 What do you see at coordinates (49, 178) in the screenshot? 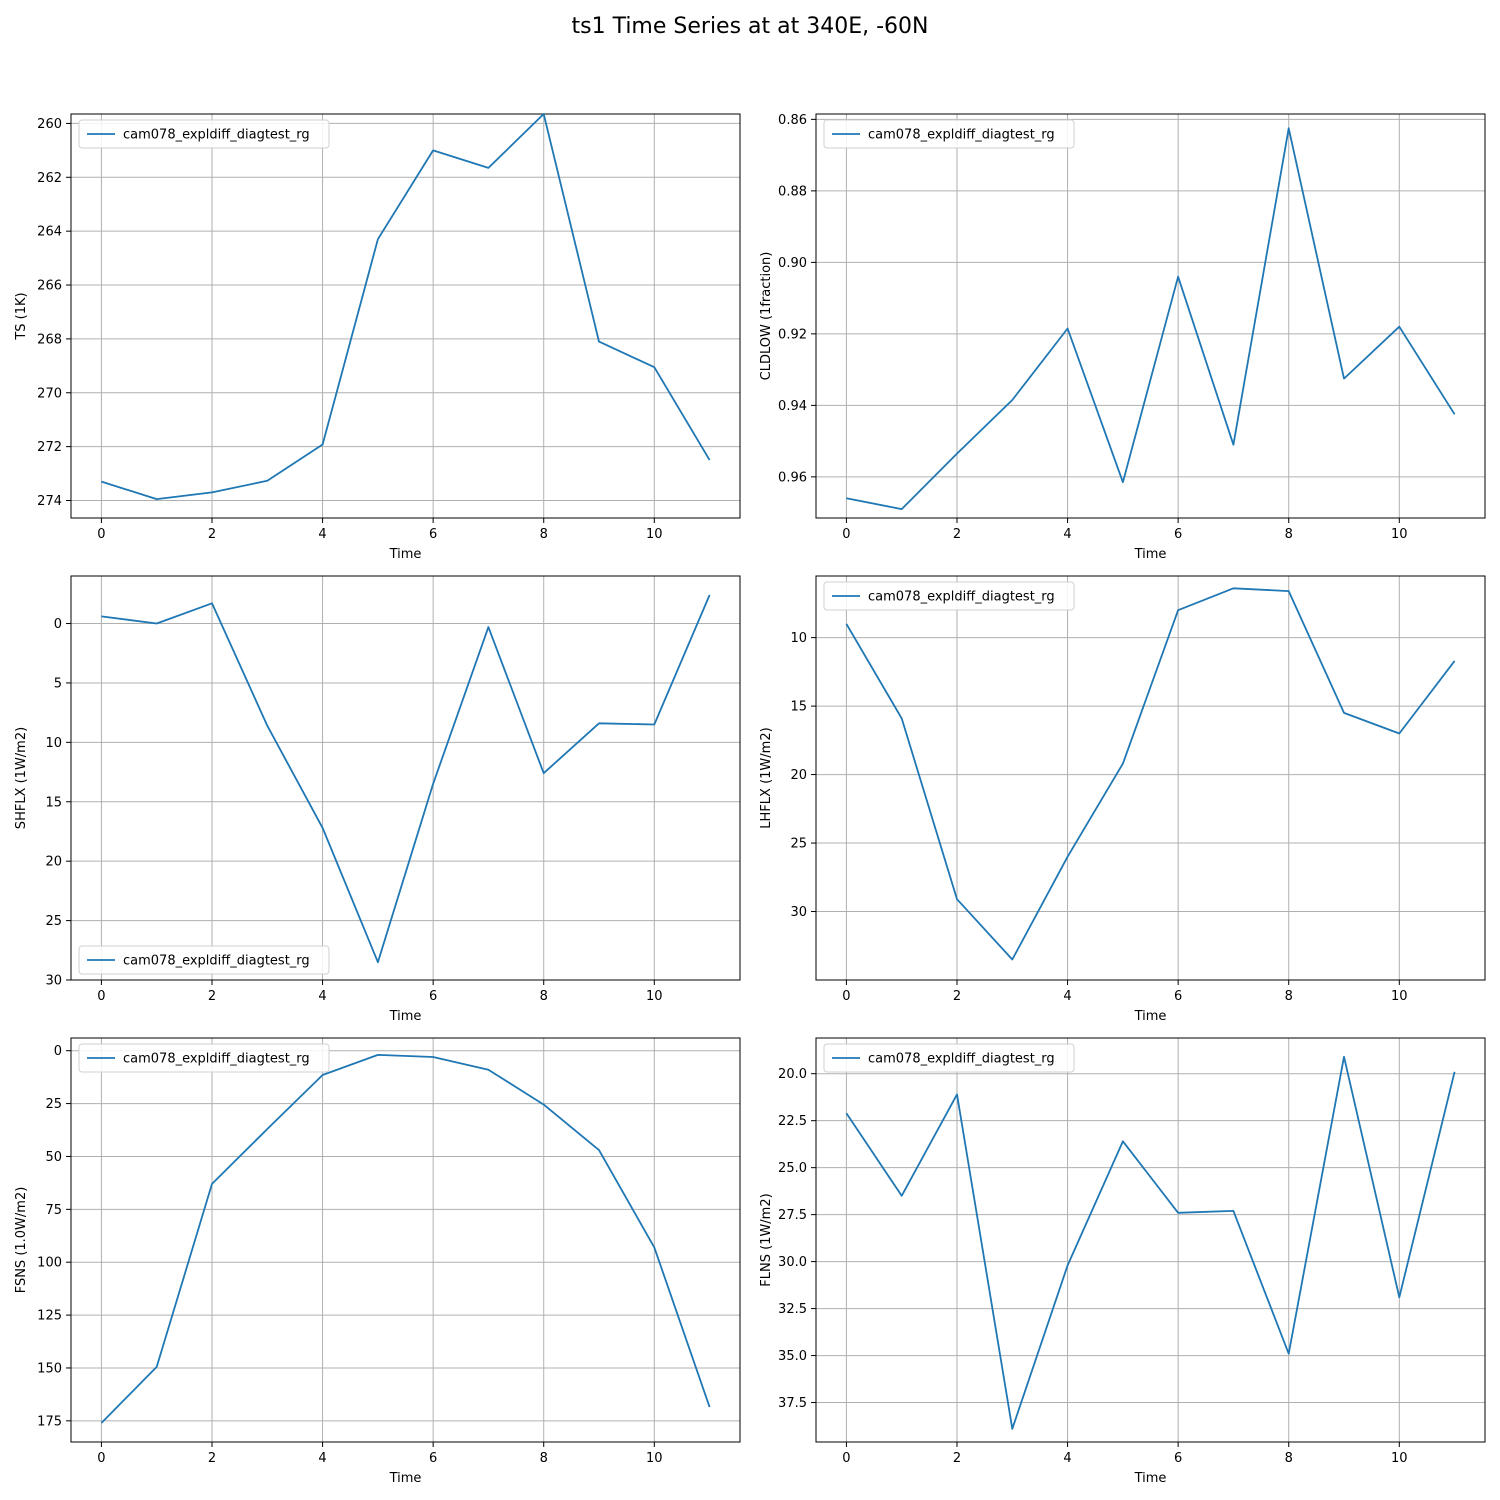
I see `y-tick-label: 262` at bounding box center [49, 178].